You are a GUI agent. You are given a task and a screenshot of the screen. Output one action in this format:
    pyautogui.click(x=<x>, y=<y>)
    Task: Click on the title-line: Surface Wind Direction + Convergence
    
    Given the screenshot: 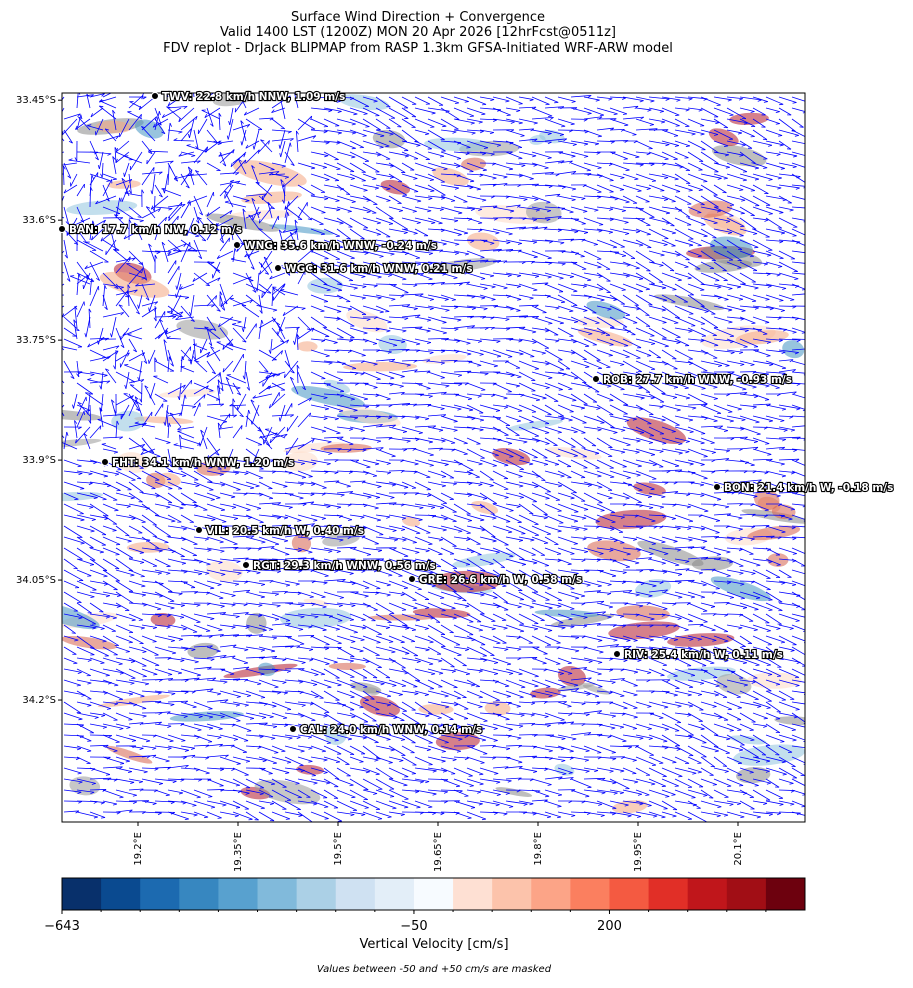 What is the action you would take?
    pyautogui.click(x=418, y=17)
    